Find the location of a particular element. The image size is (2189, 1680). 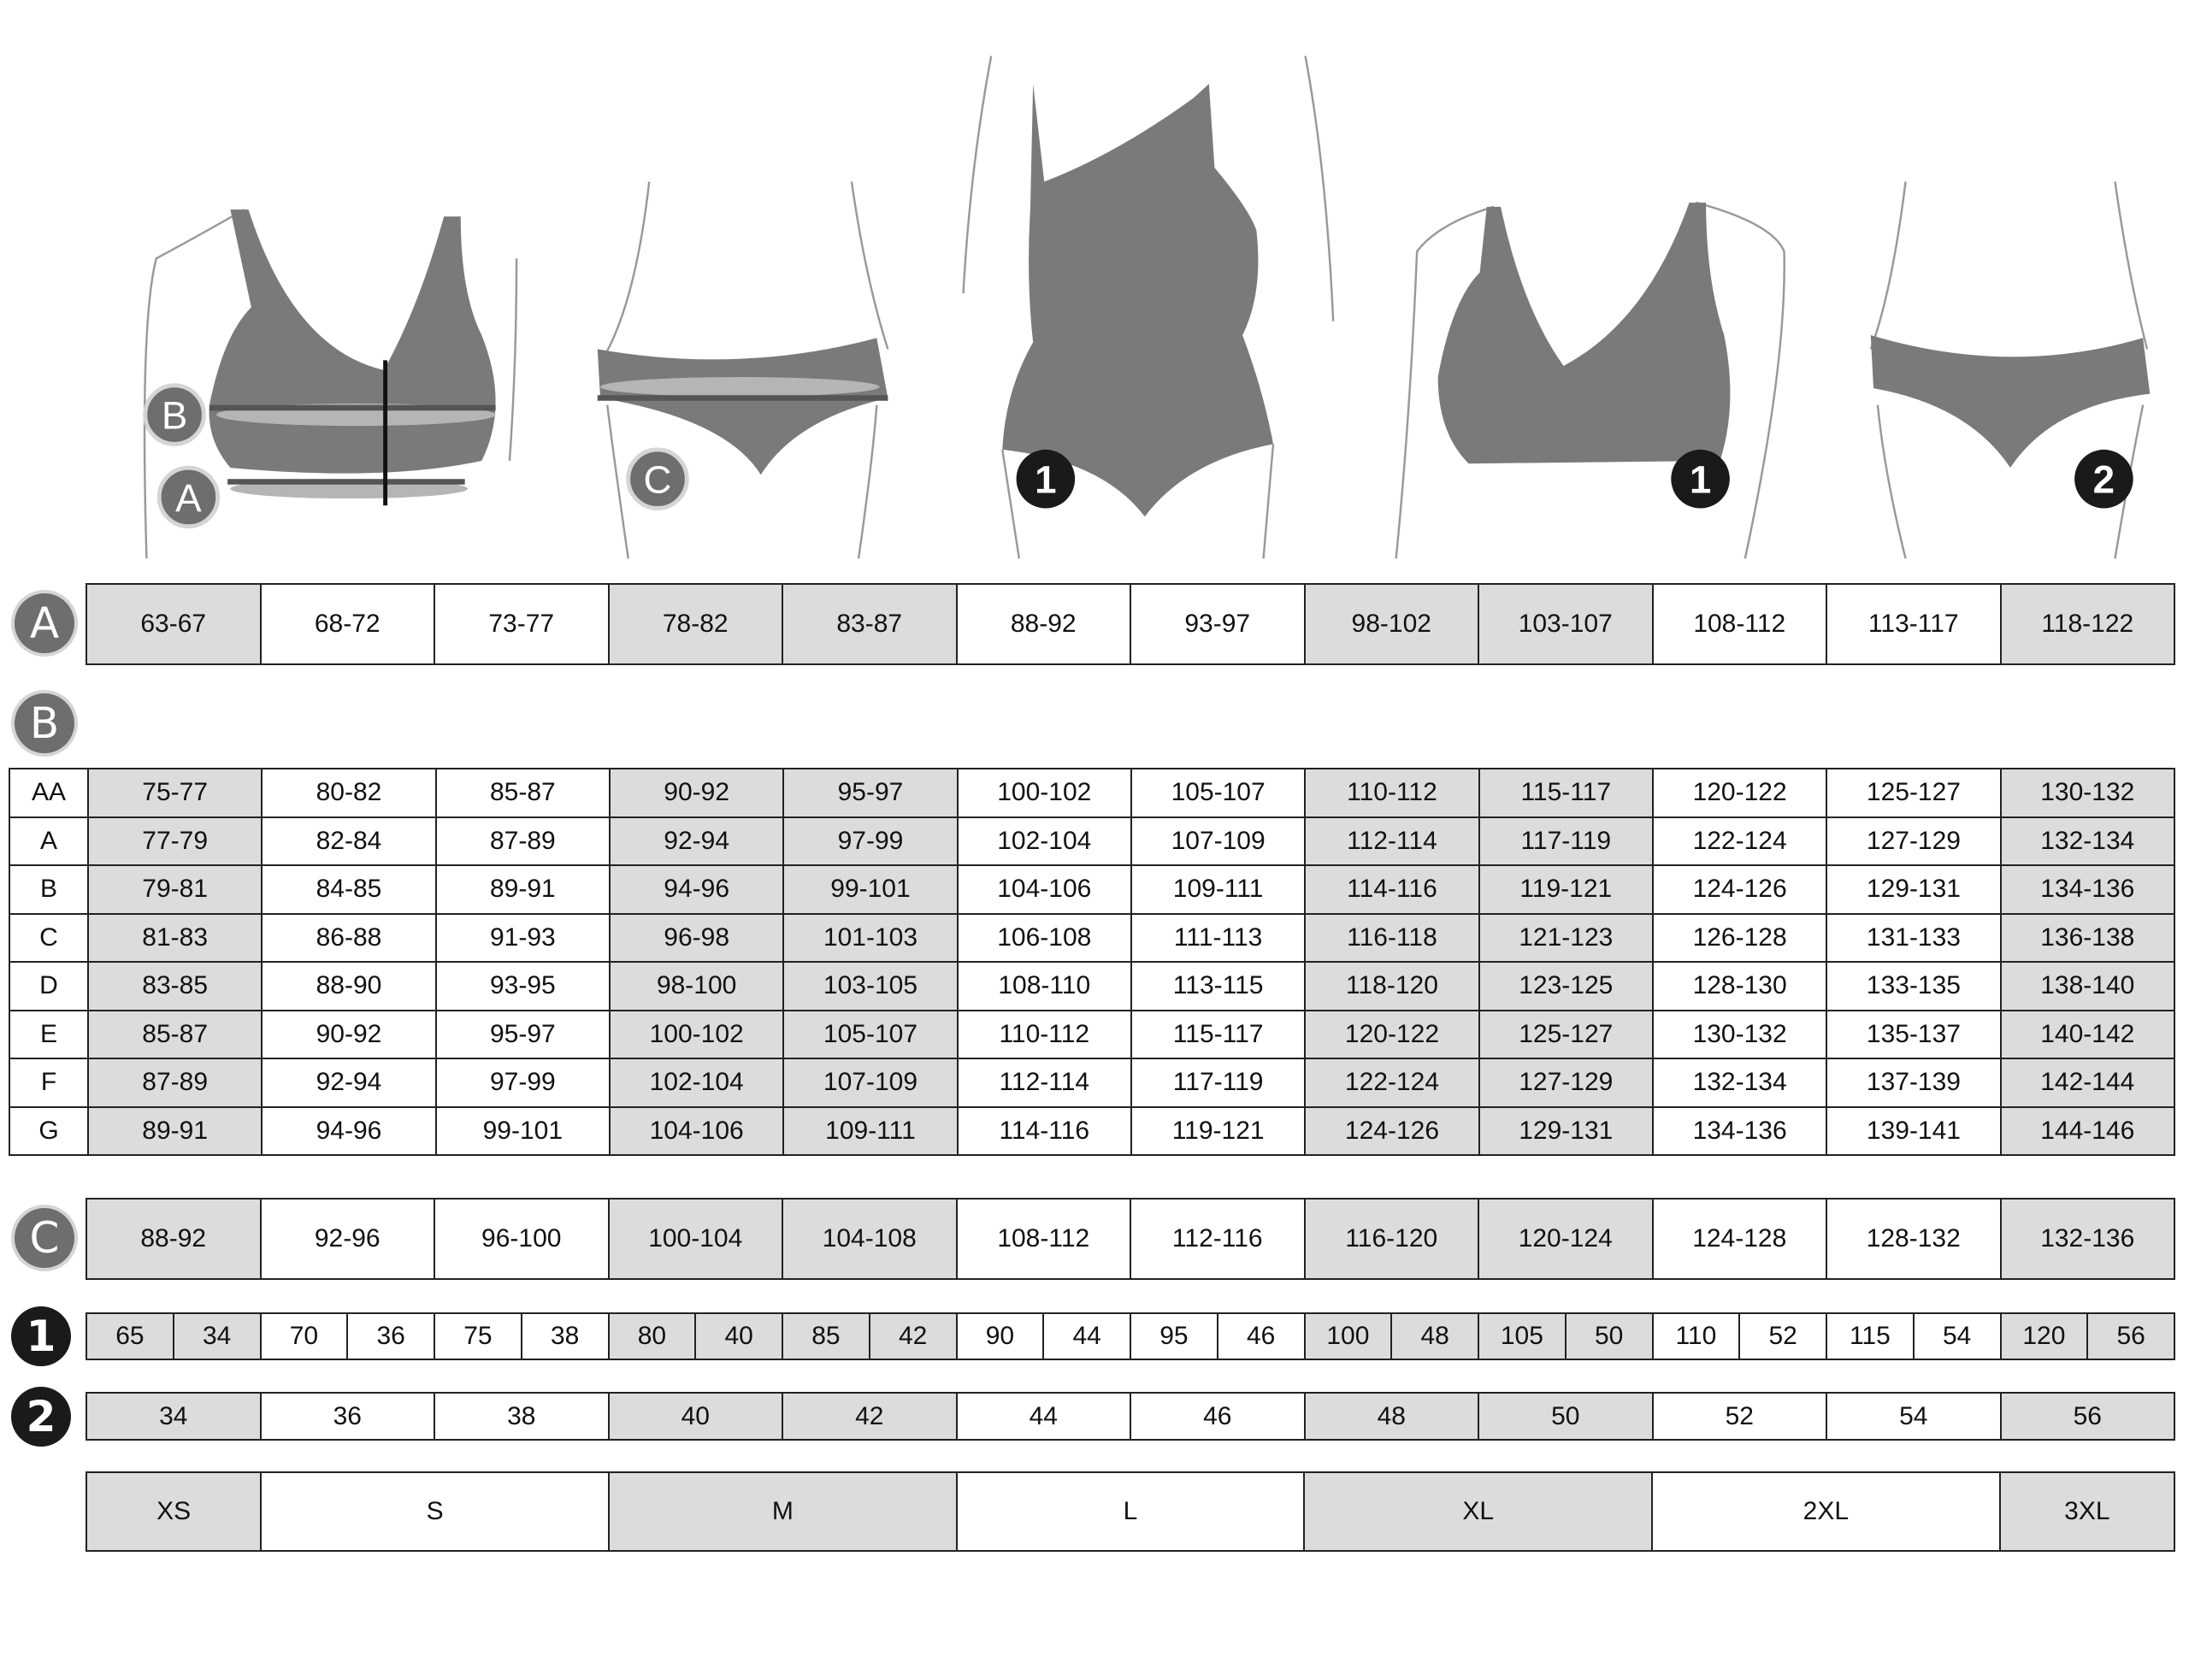

table-cell: 42 is located at coordinates (913, 1336).